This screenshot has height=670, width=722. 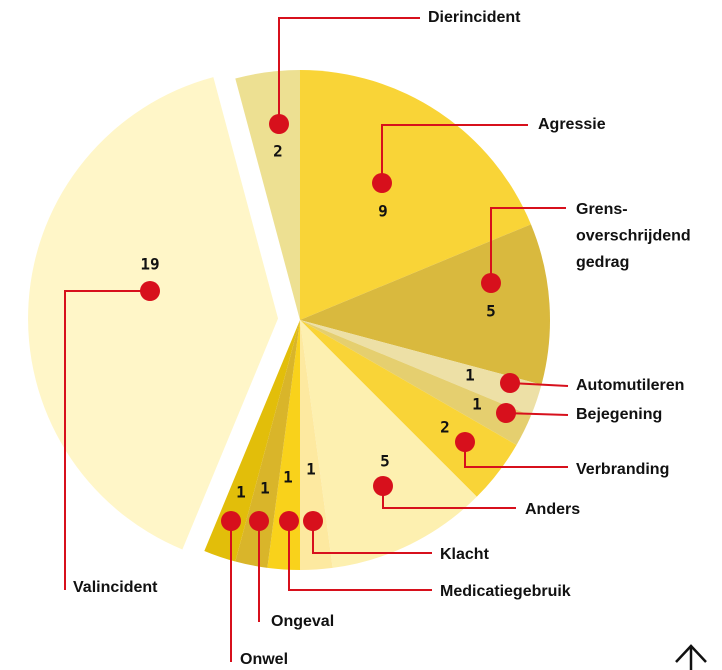 What do you see at coordinates (264, 659) in the screenshot?
I see `category-label: Onwel` at bounding box center [264, 659].